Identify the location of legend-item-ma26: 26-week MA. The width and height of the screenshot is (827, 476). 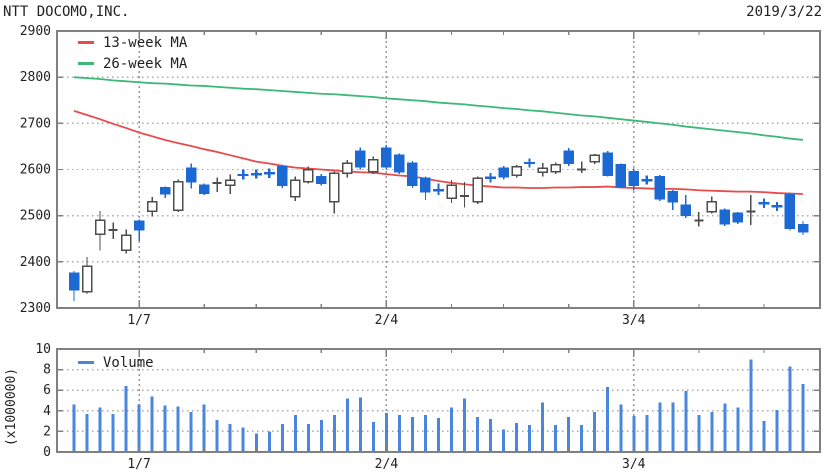
(132, 63).